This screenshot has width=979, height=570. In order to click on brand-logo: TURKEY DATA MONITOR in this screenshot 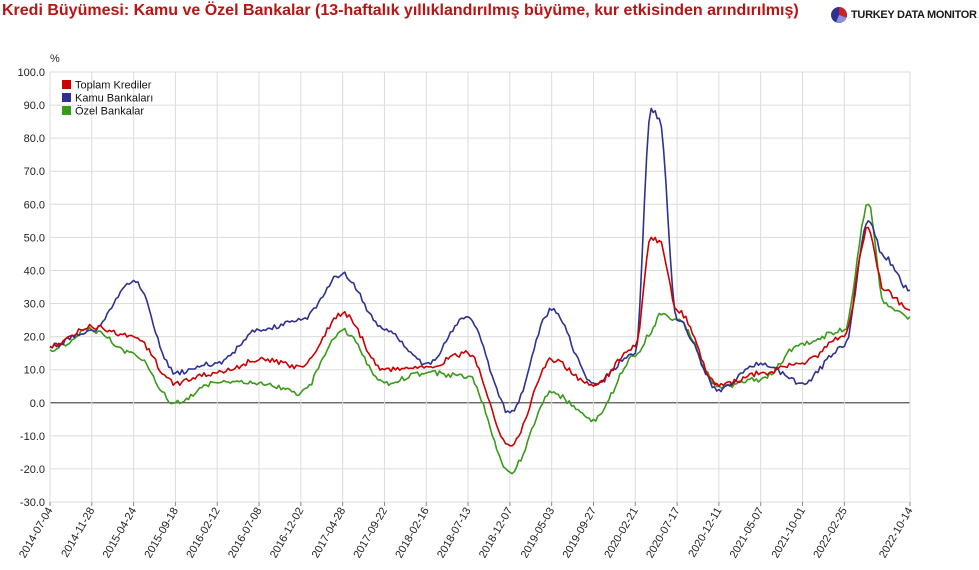, I will do `click(903, 15)`.